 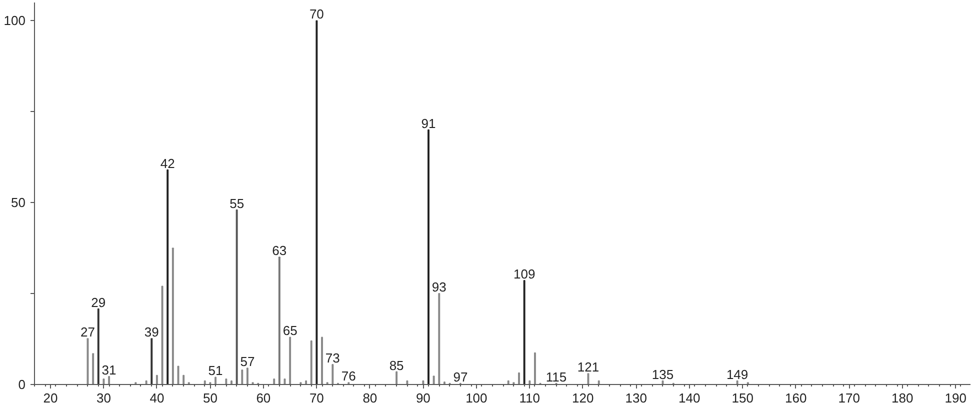 What do you see at coordinates (370, 398) in the screenshot?
I see `x-tick-label: 80` at bounding box center [370, 398].